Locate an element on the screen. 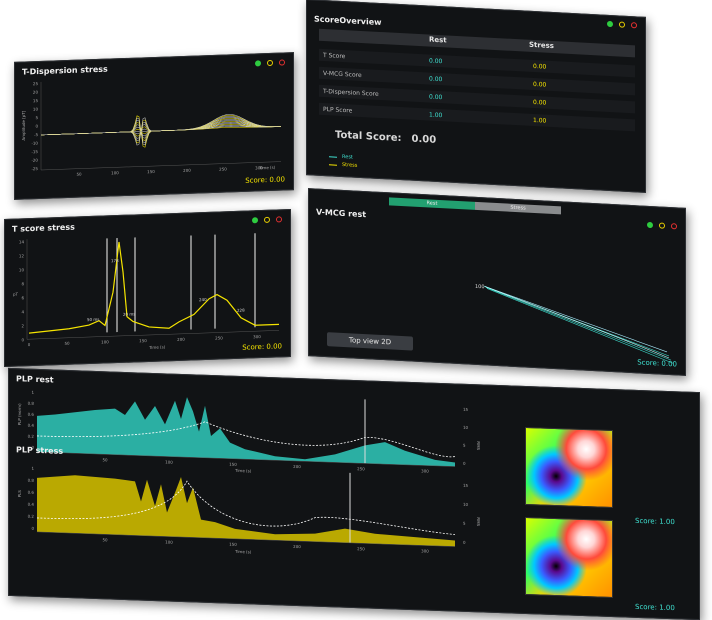 The height and width of the screenshot is (620, 712). rest-value: 1.00 is located at coordinates (436, 115).